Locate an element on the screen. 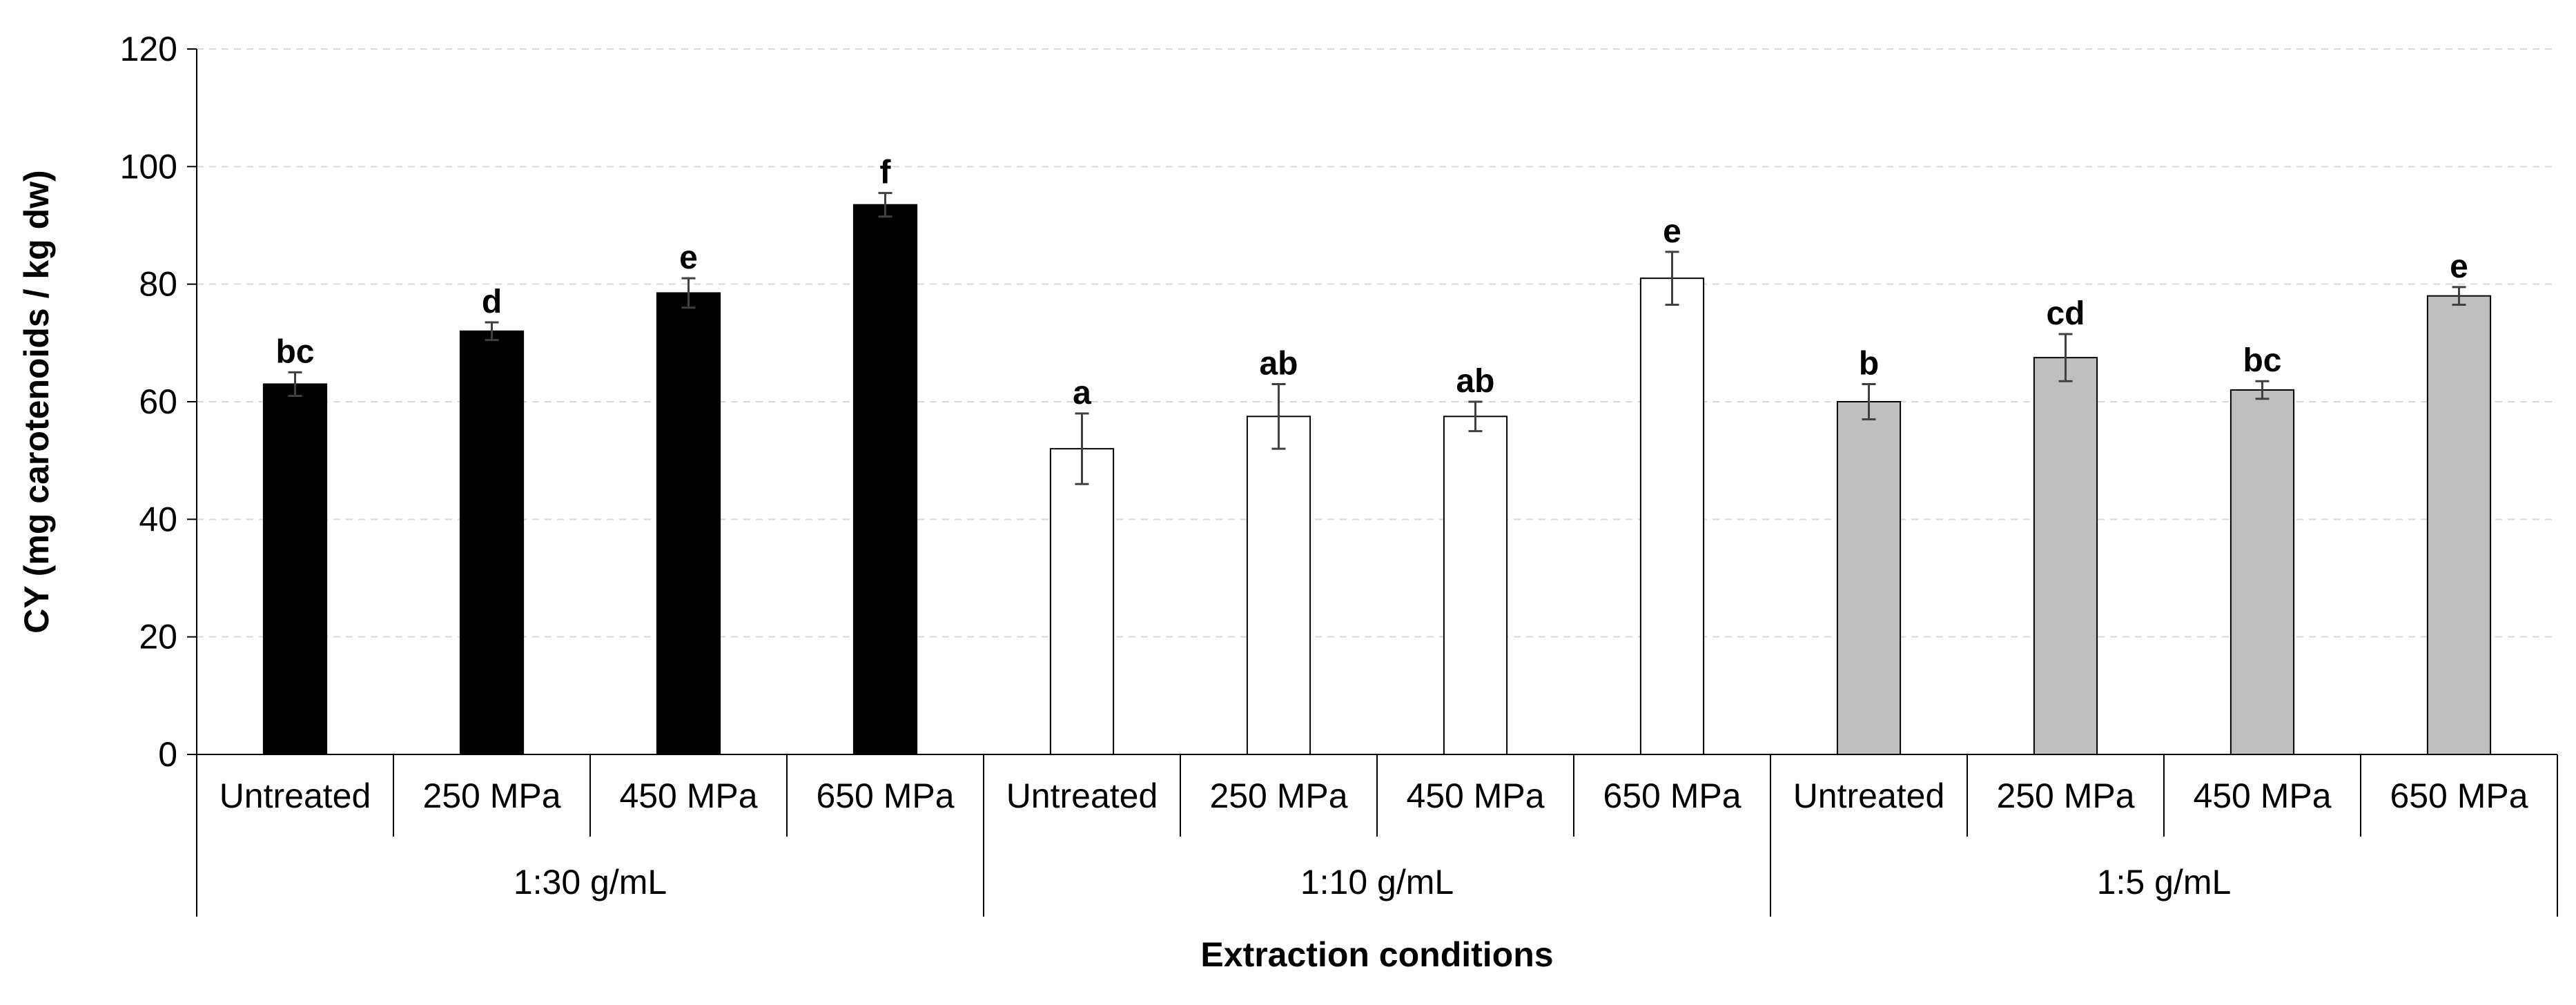  y-tick-label: 40 is located at coordinates (158, 519).